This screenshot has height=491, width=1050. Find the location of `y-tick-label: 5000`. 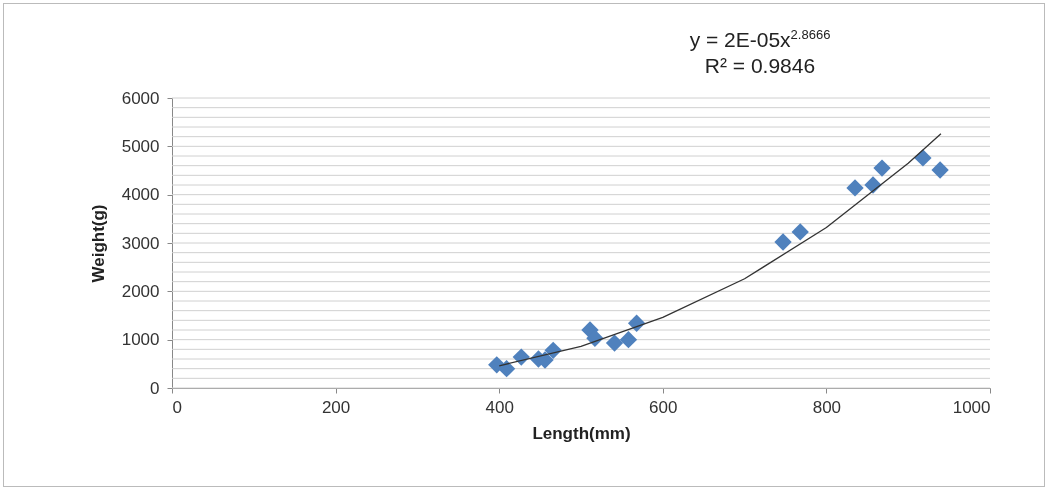

y-tick-label: 5000 is located at coordinates (140, 146).